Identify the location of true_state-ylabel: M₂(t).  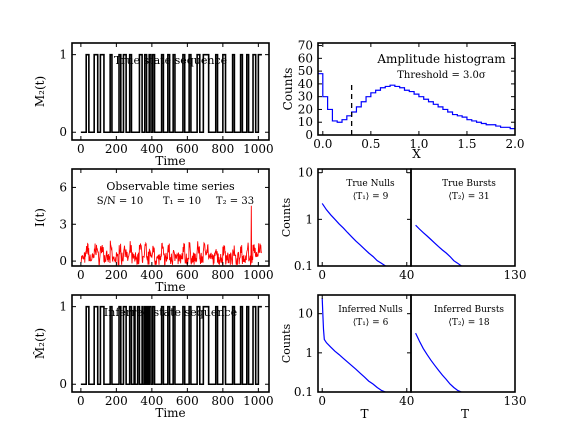
(40, 91).